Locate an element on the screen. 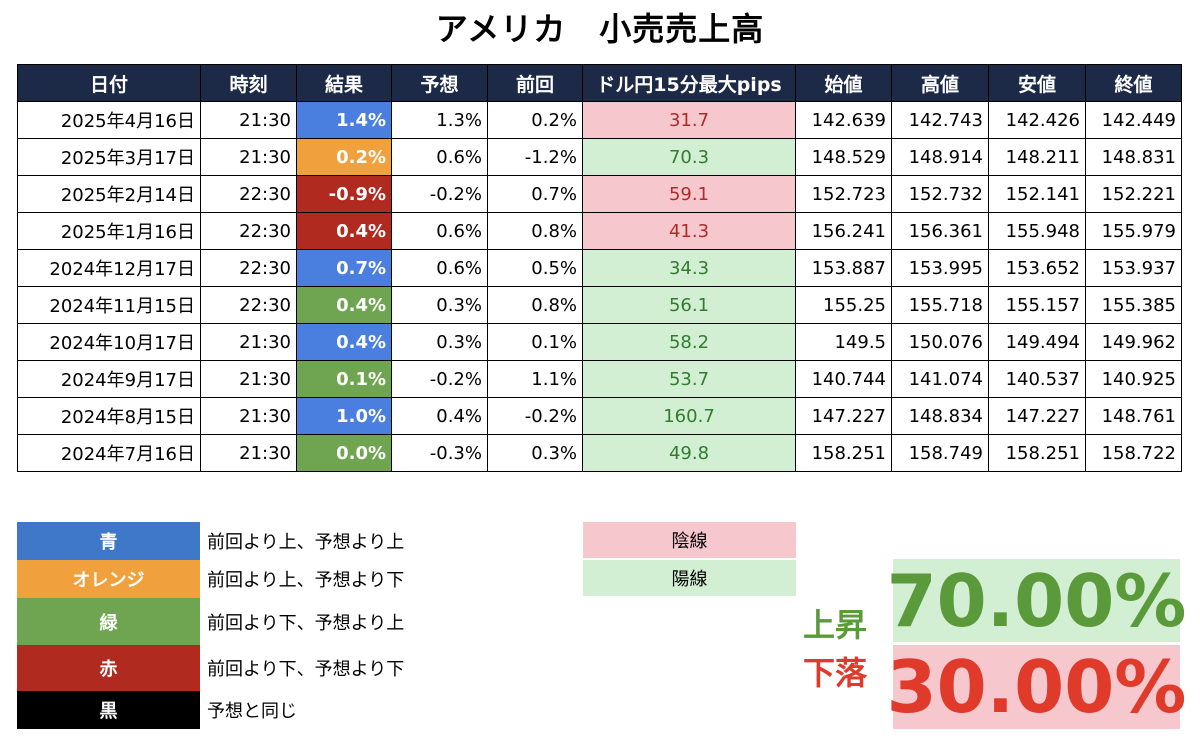  col-header-high: 高値 is located at coordinates (940, 83).